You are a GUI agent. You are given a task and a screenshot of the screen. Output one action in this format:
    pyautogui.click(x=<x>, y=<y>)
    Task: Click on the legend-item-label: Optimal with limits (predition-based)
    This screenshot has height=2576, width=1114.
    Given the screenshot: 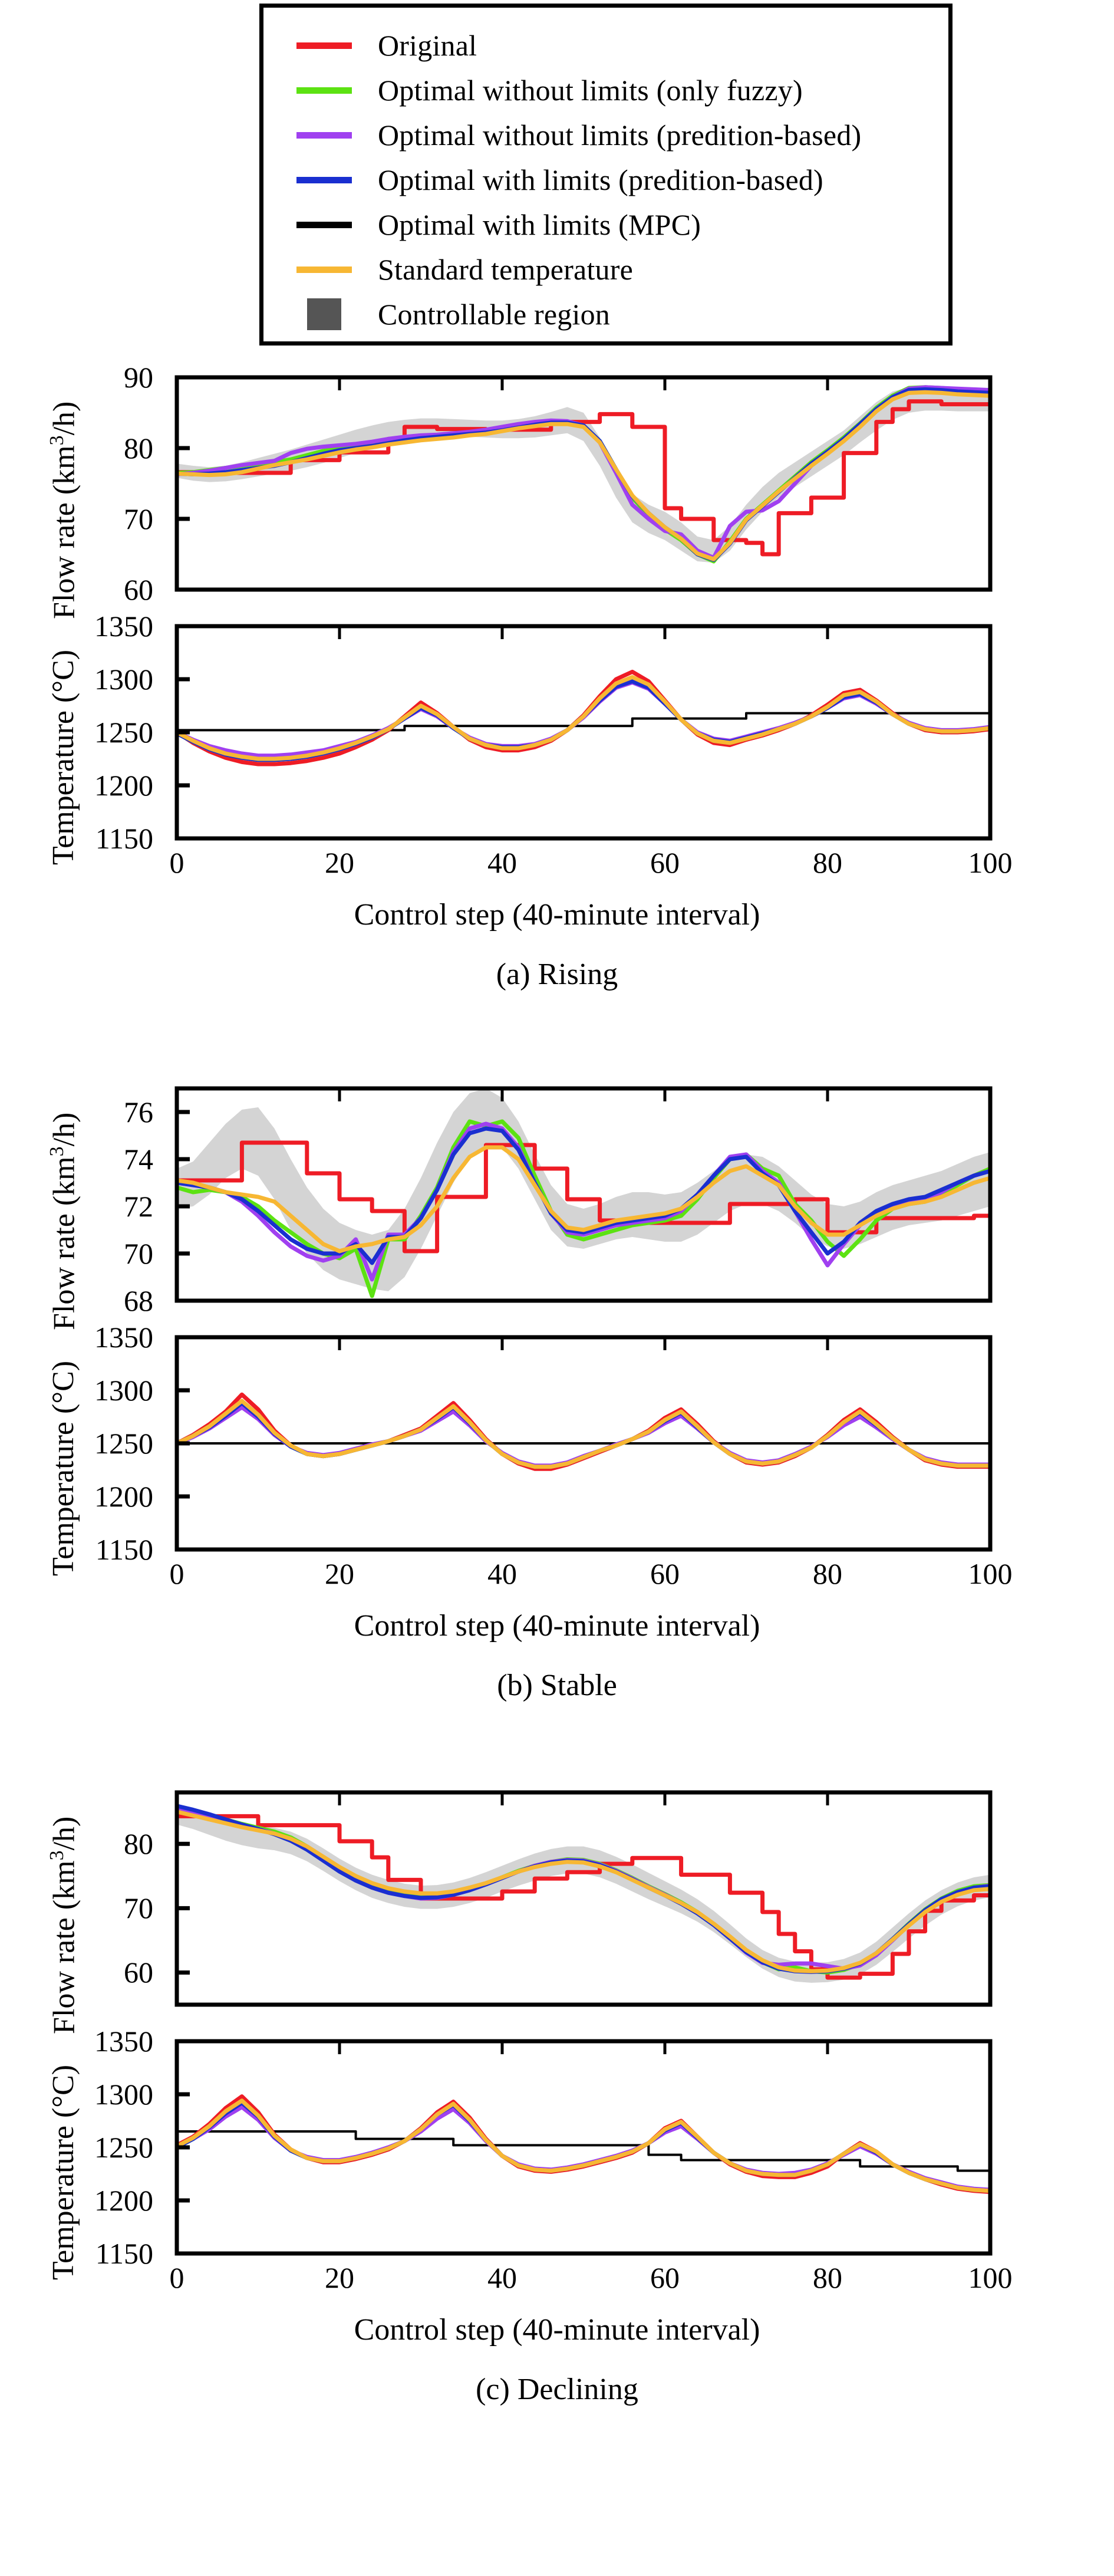 What is the action you would take?
    pyautogui.click(x=600, y=180)
    